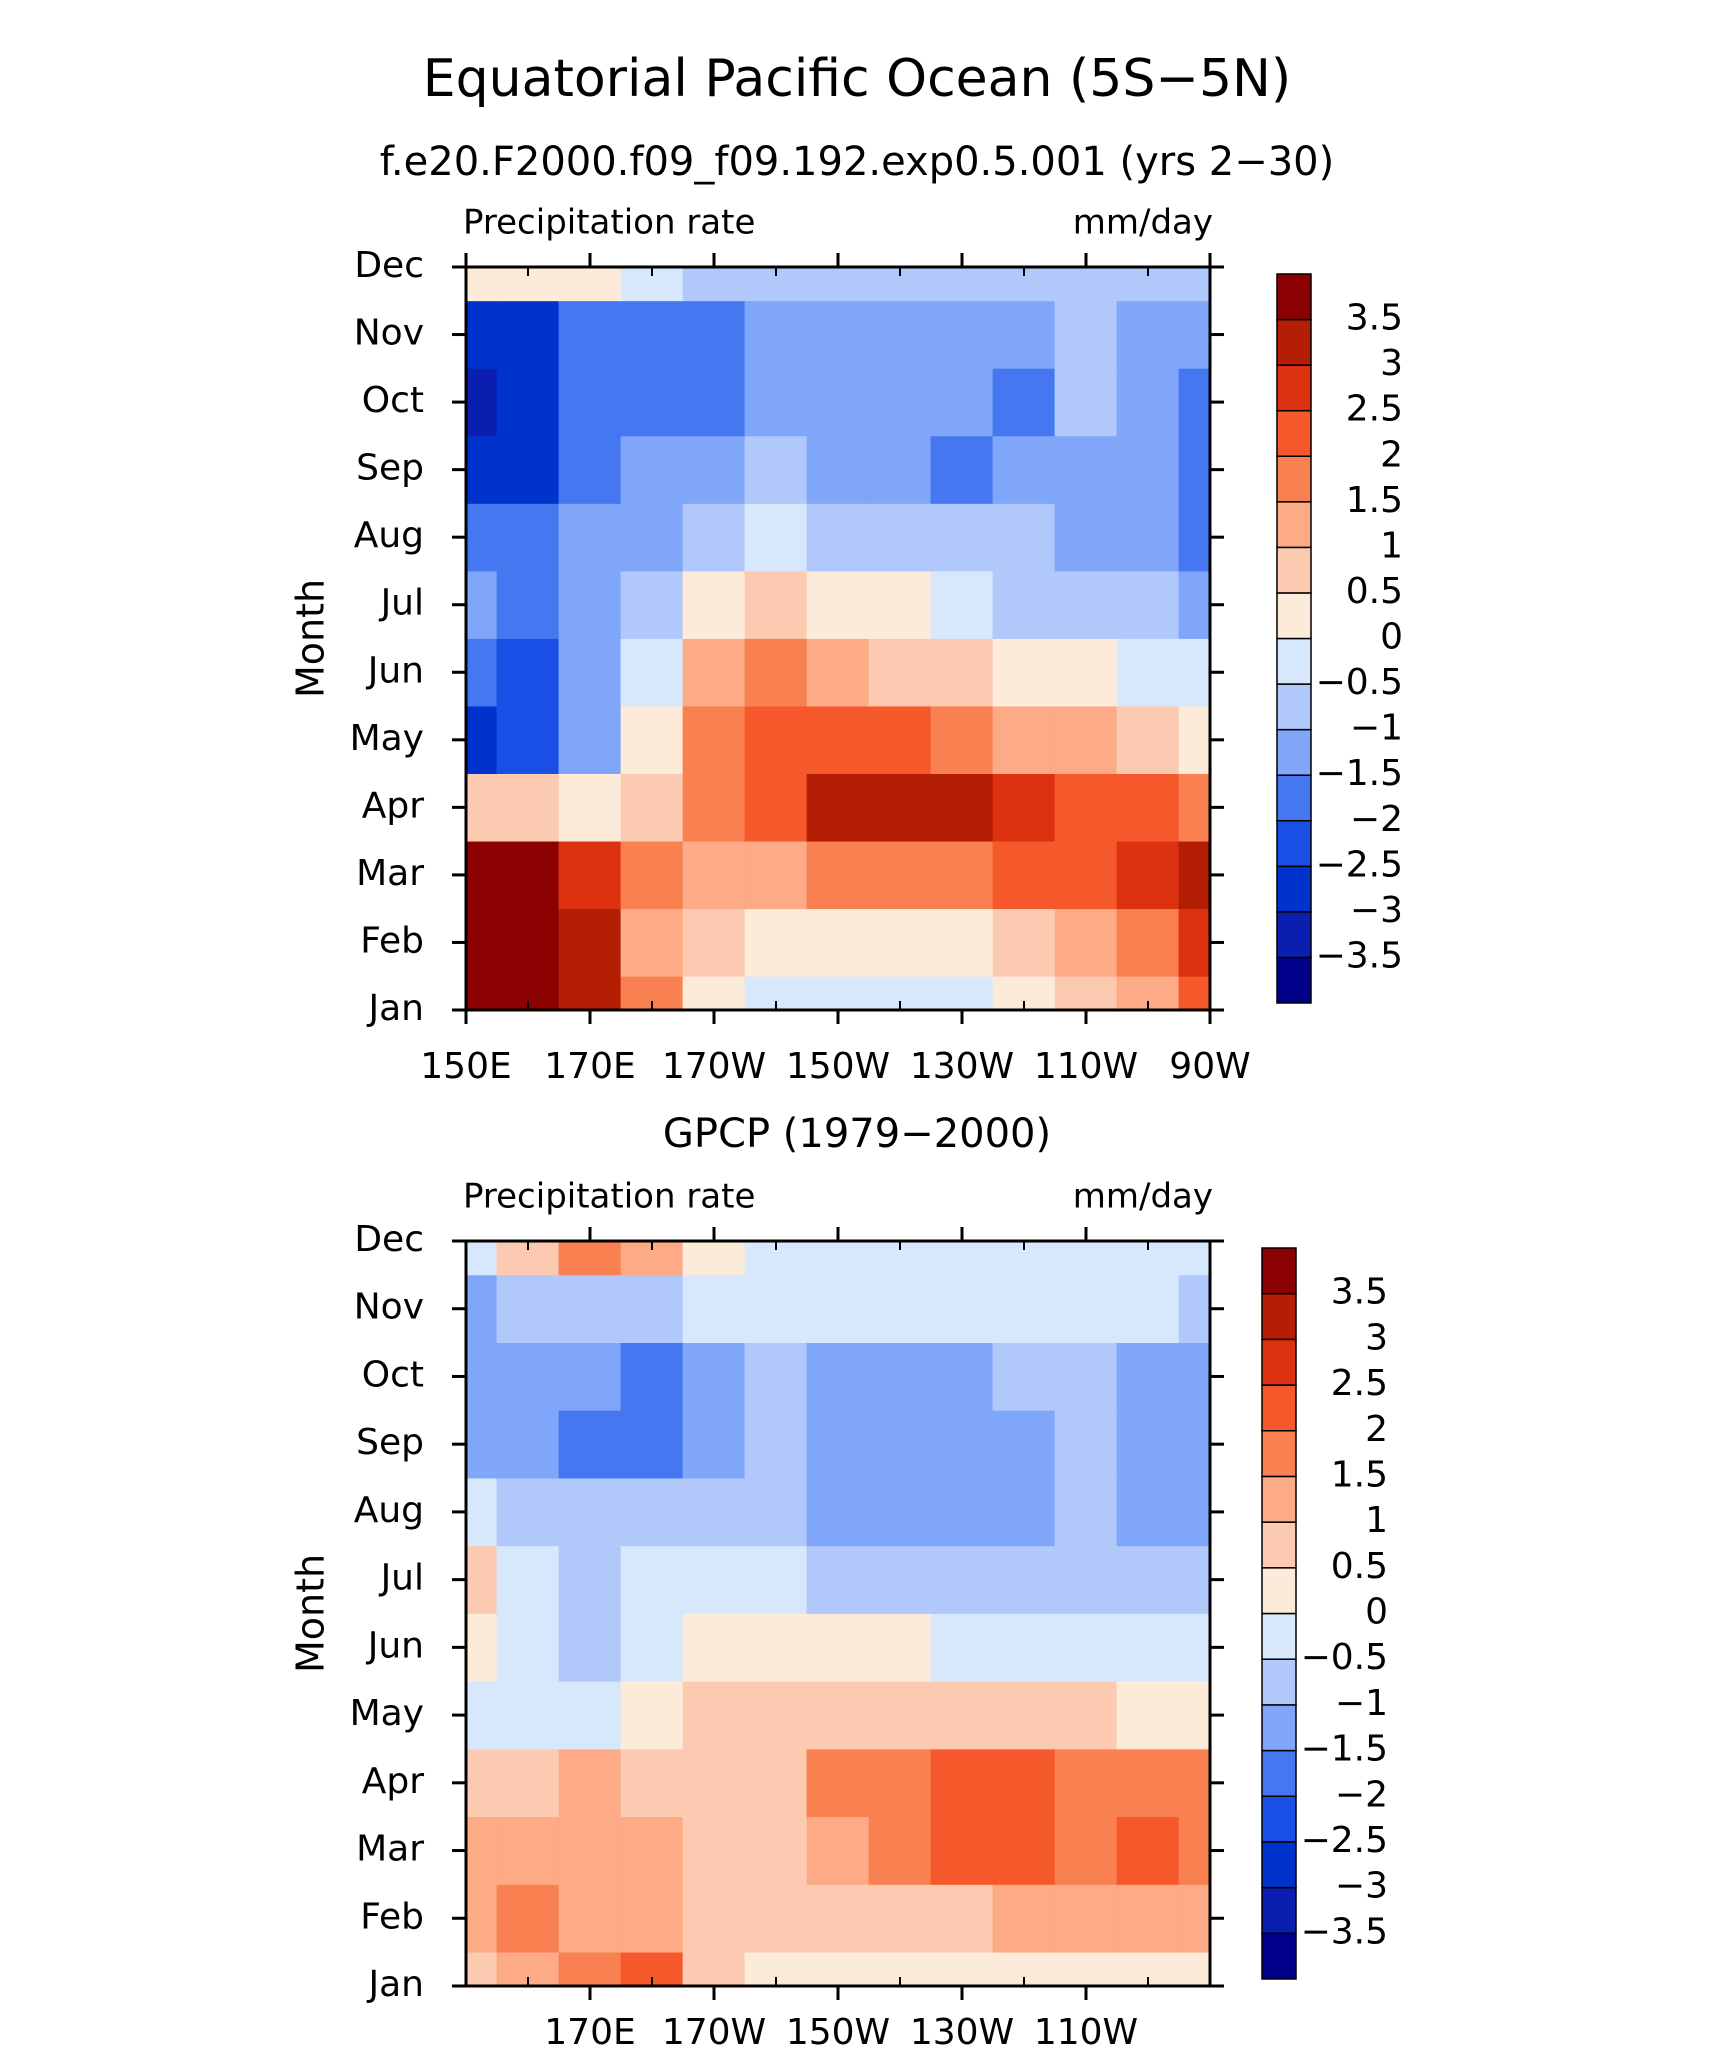  What do you see at coordinates (1344, 1840) in the screenshot?
I see `colorbar-label: −2.5` at bounding box center [1344, 1840].